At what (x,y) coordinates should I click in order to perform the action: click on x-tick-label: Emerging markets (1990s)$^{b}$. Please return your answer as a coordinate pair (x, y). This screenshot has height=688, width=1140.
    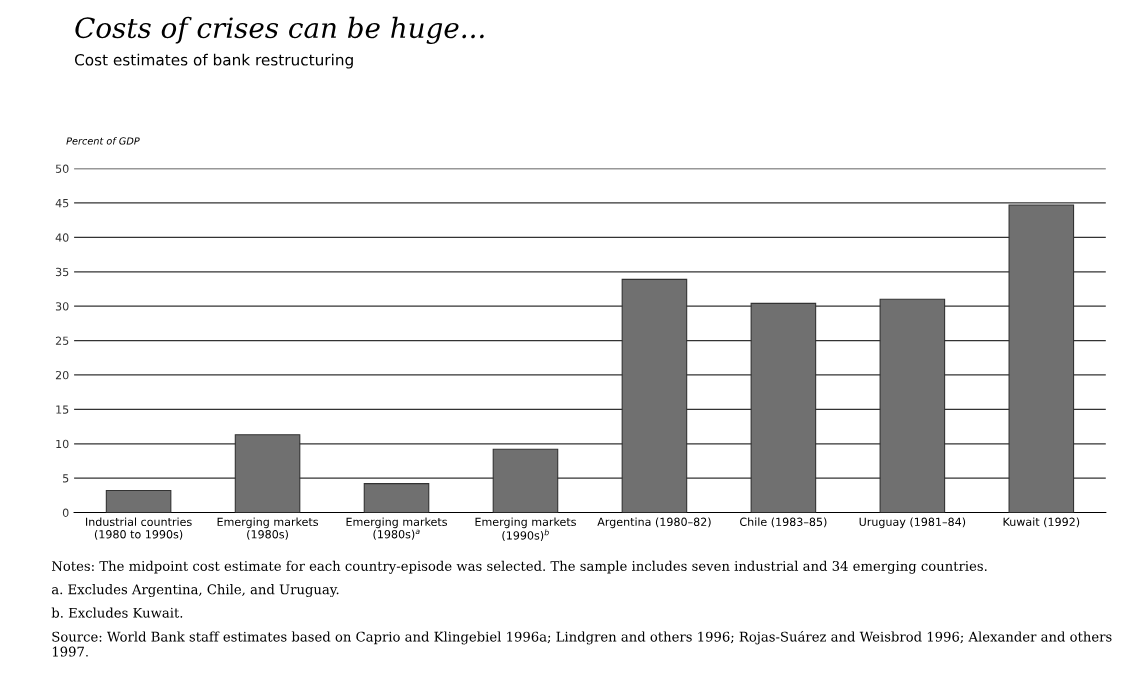
    Looking at the image, I should click on (525, 529).